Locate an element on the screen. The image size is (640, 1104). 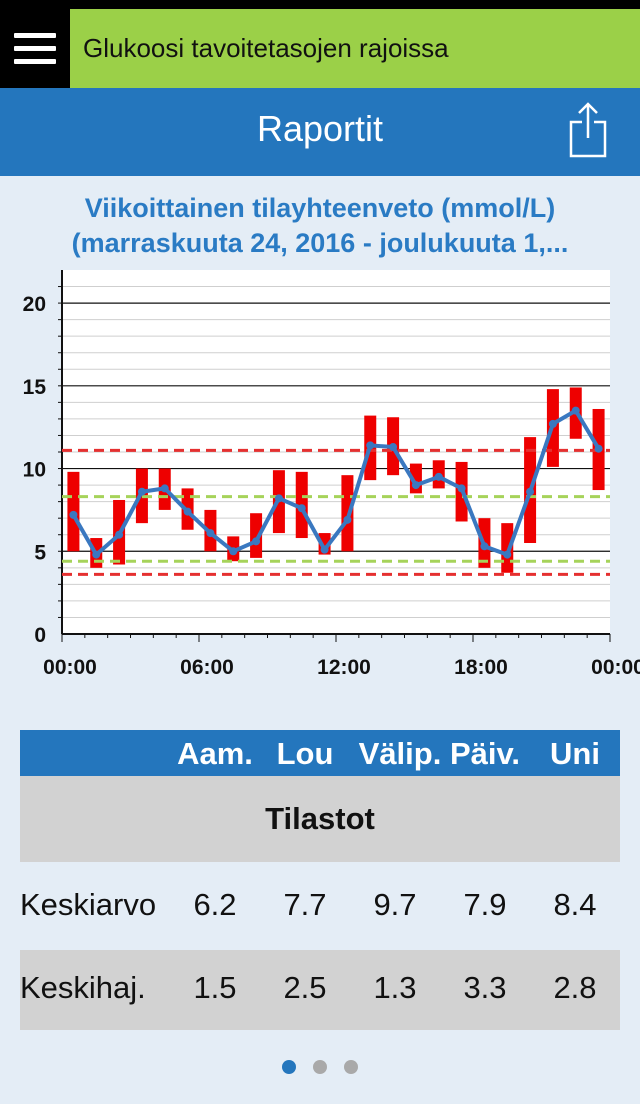
table-header: Aam. Lou Välip. Päiv. Uni is located at coordinates (320, 753).